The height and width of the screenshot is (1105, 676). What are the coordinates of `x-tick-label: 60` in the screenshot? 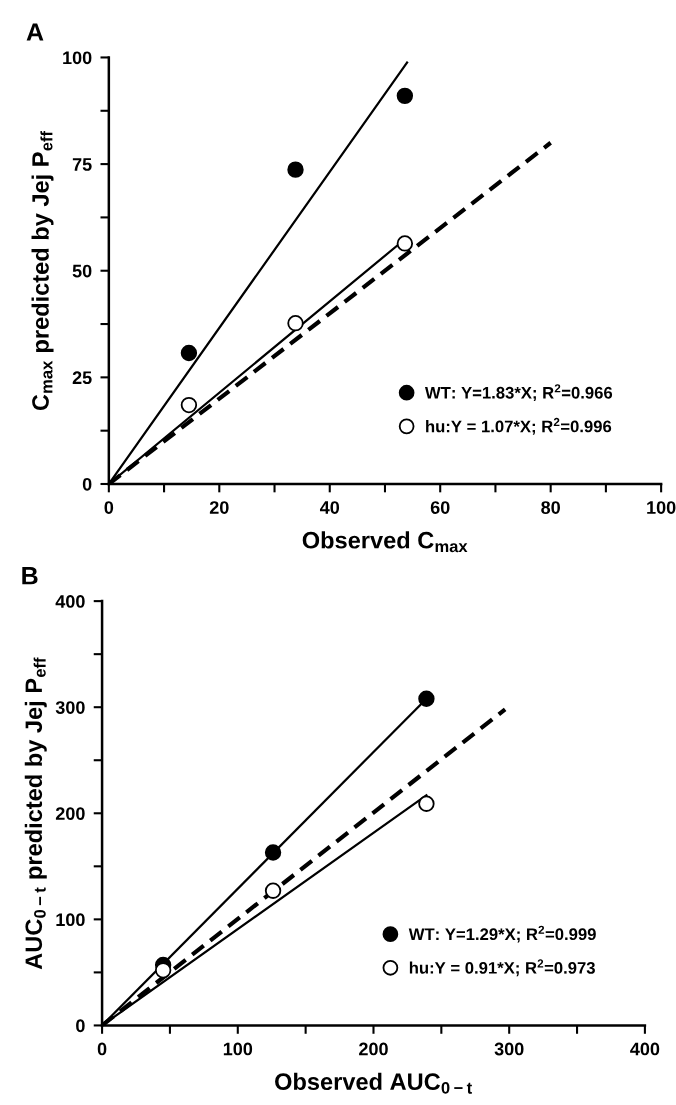 It's located at (440, 507).